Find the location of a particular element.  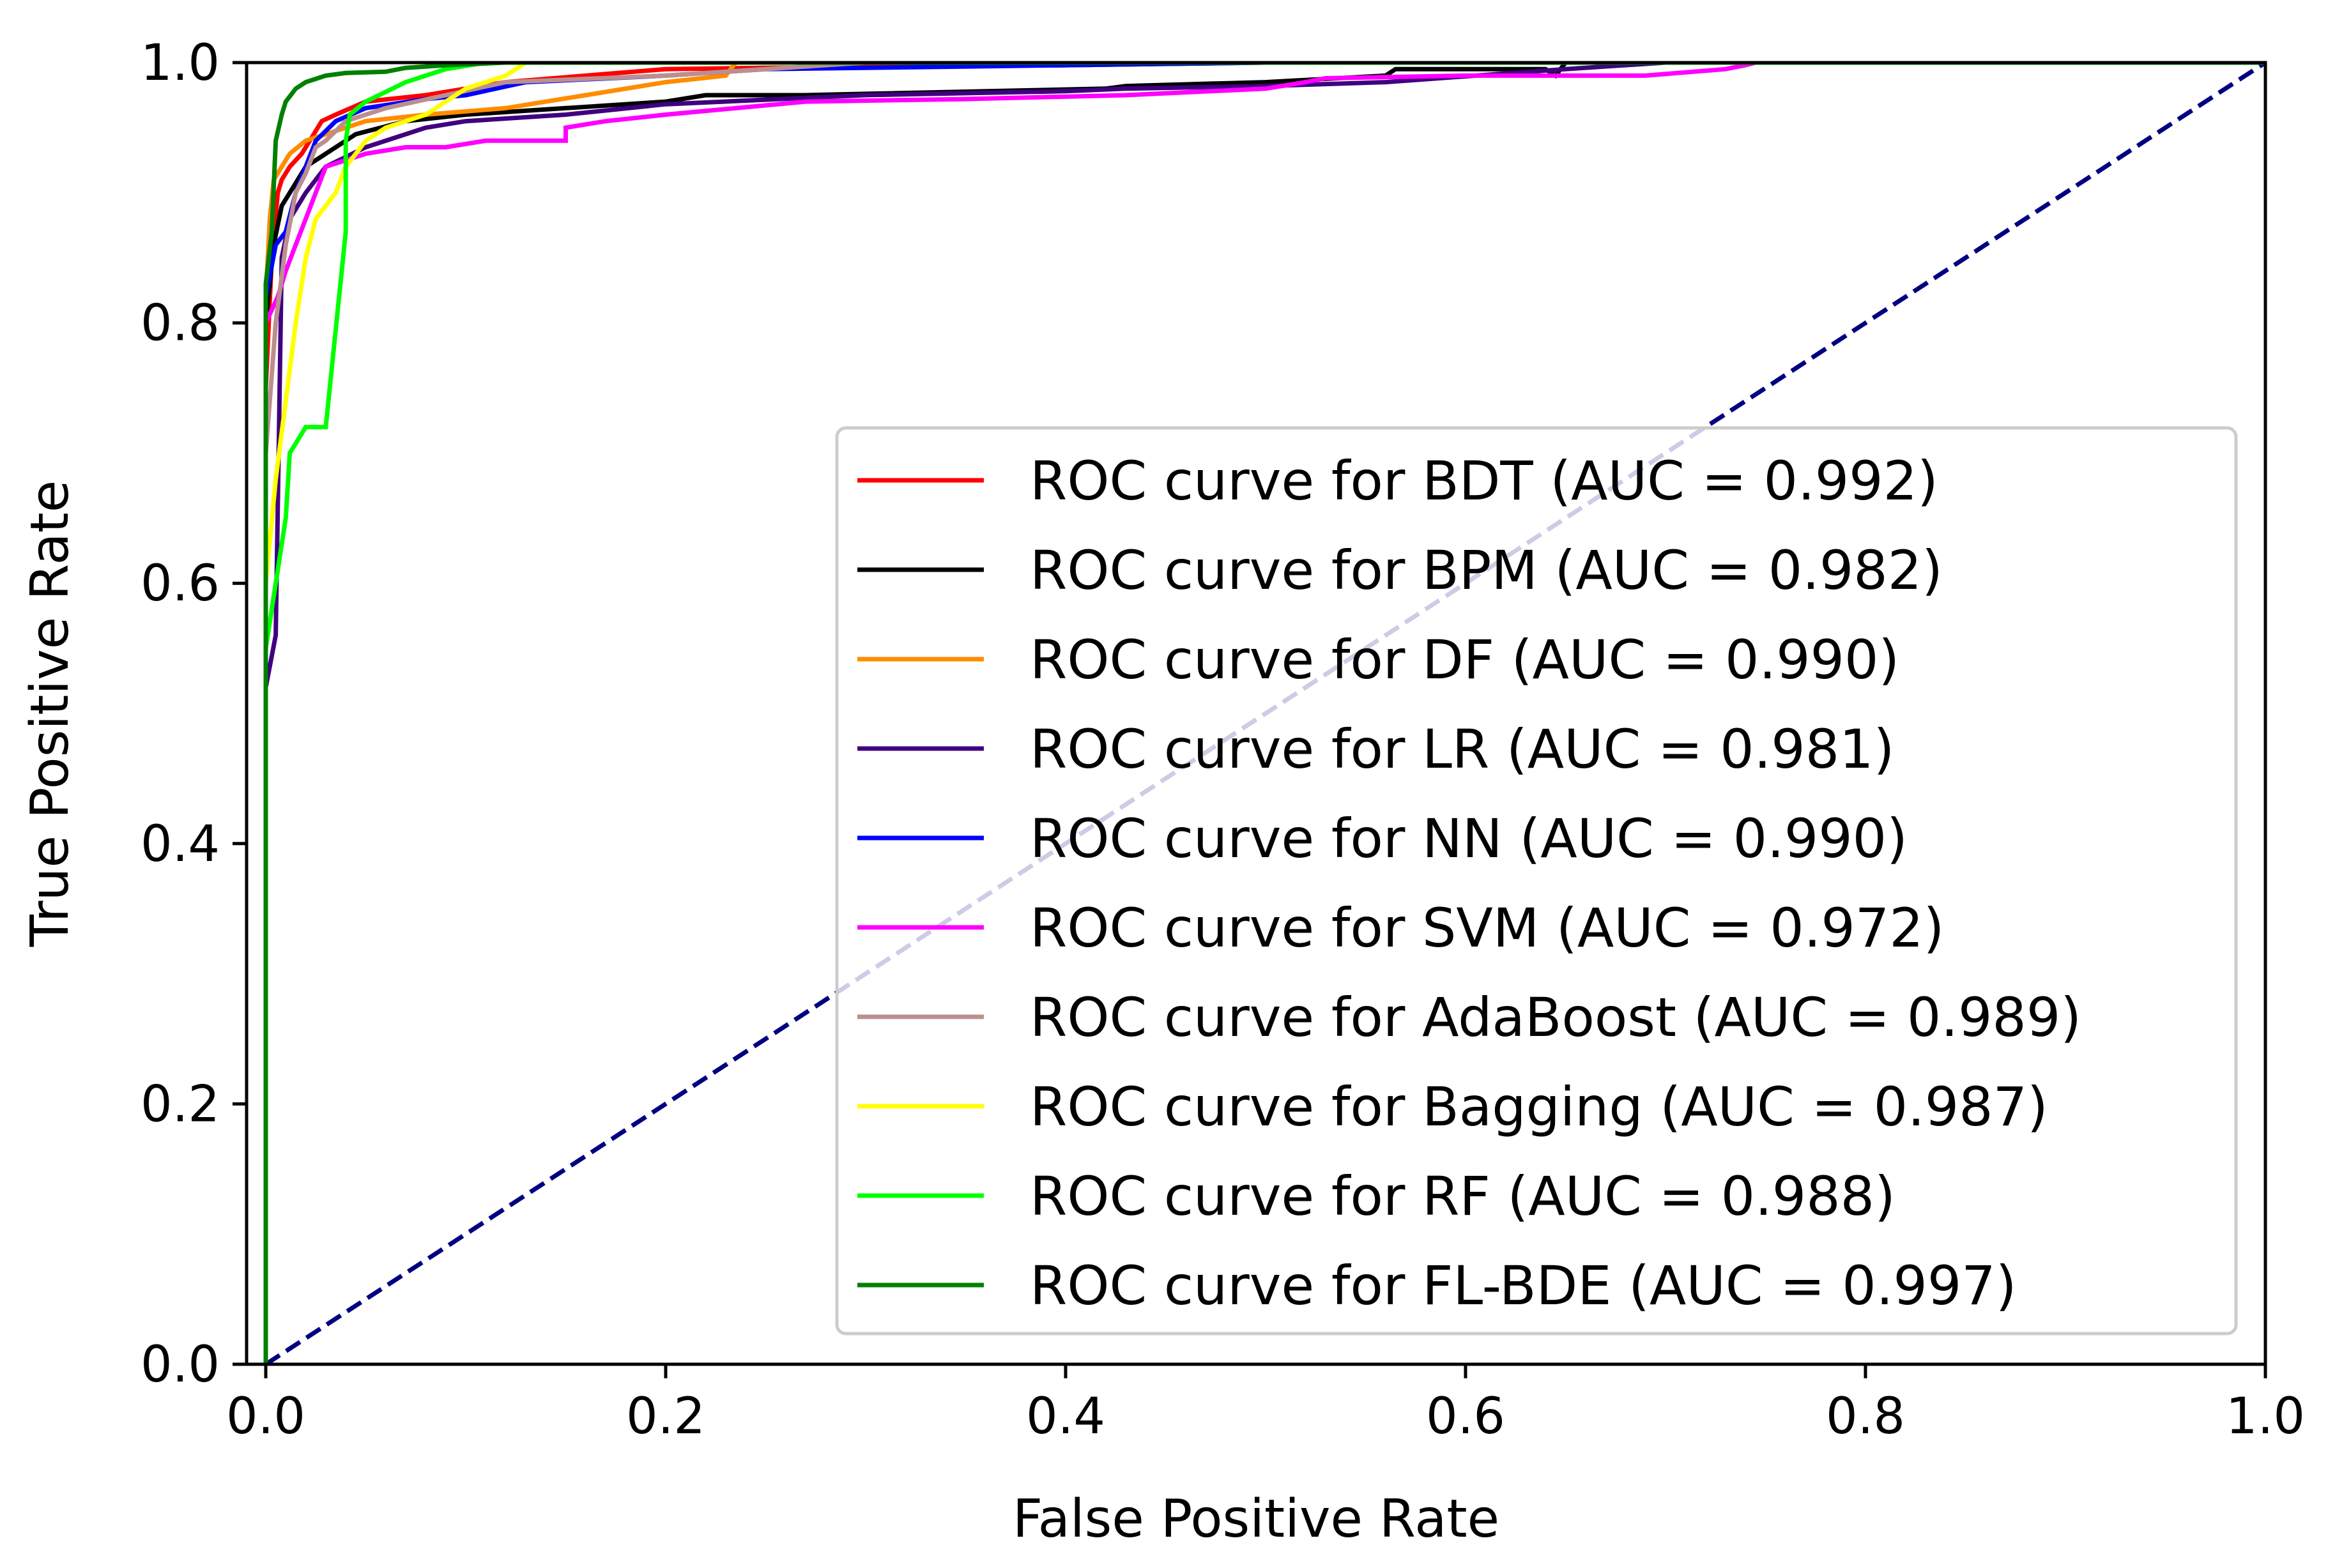

legend-label-bdt: ROC curve for BDT (AUC = 0.992) is located at coordinates (1484, 481).